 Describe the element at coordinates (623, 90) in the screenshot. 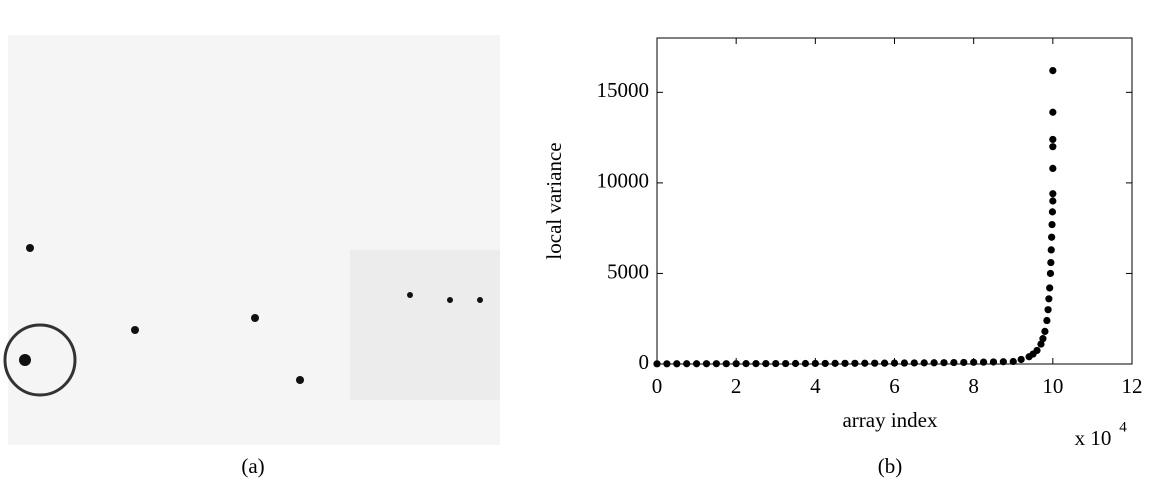

I see `y-tick-label: 15000` at that location.